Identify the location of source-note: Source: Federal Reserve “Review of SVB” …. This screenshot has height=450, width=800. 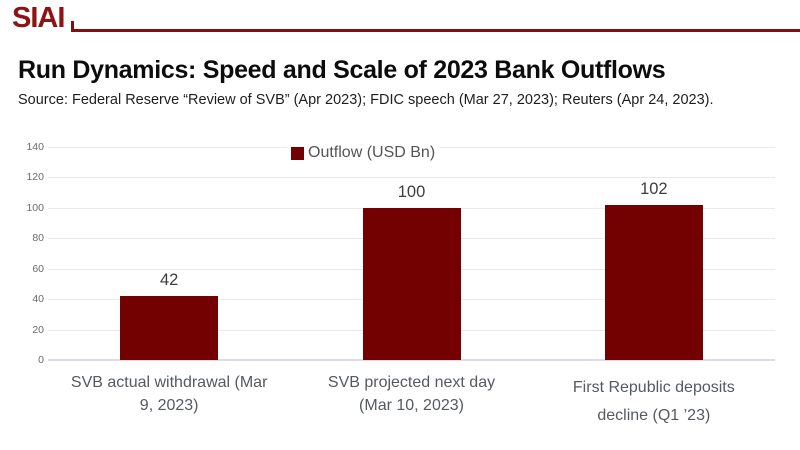
(366, 100).